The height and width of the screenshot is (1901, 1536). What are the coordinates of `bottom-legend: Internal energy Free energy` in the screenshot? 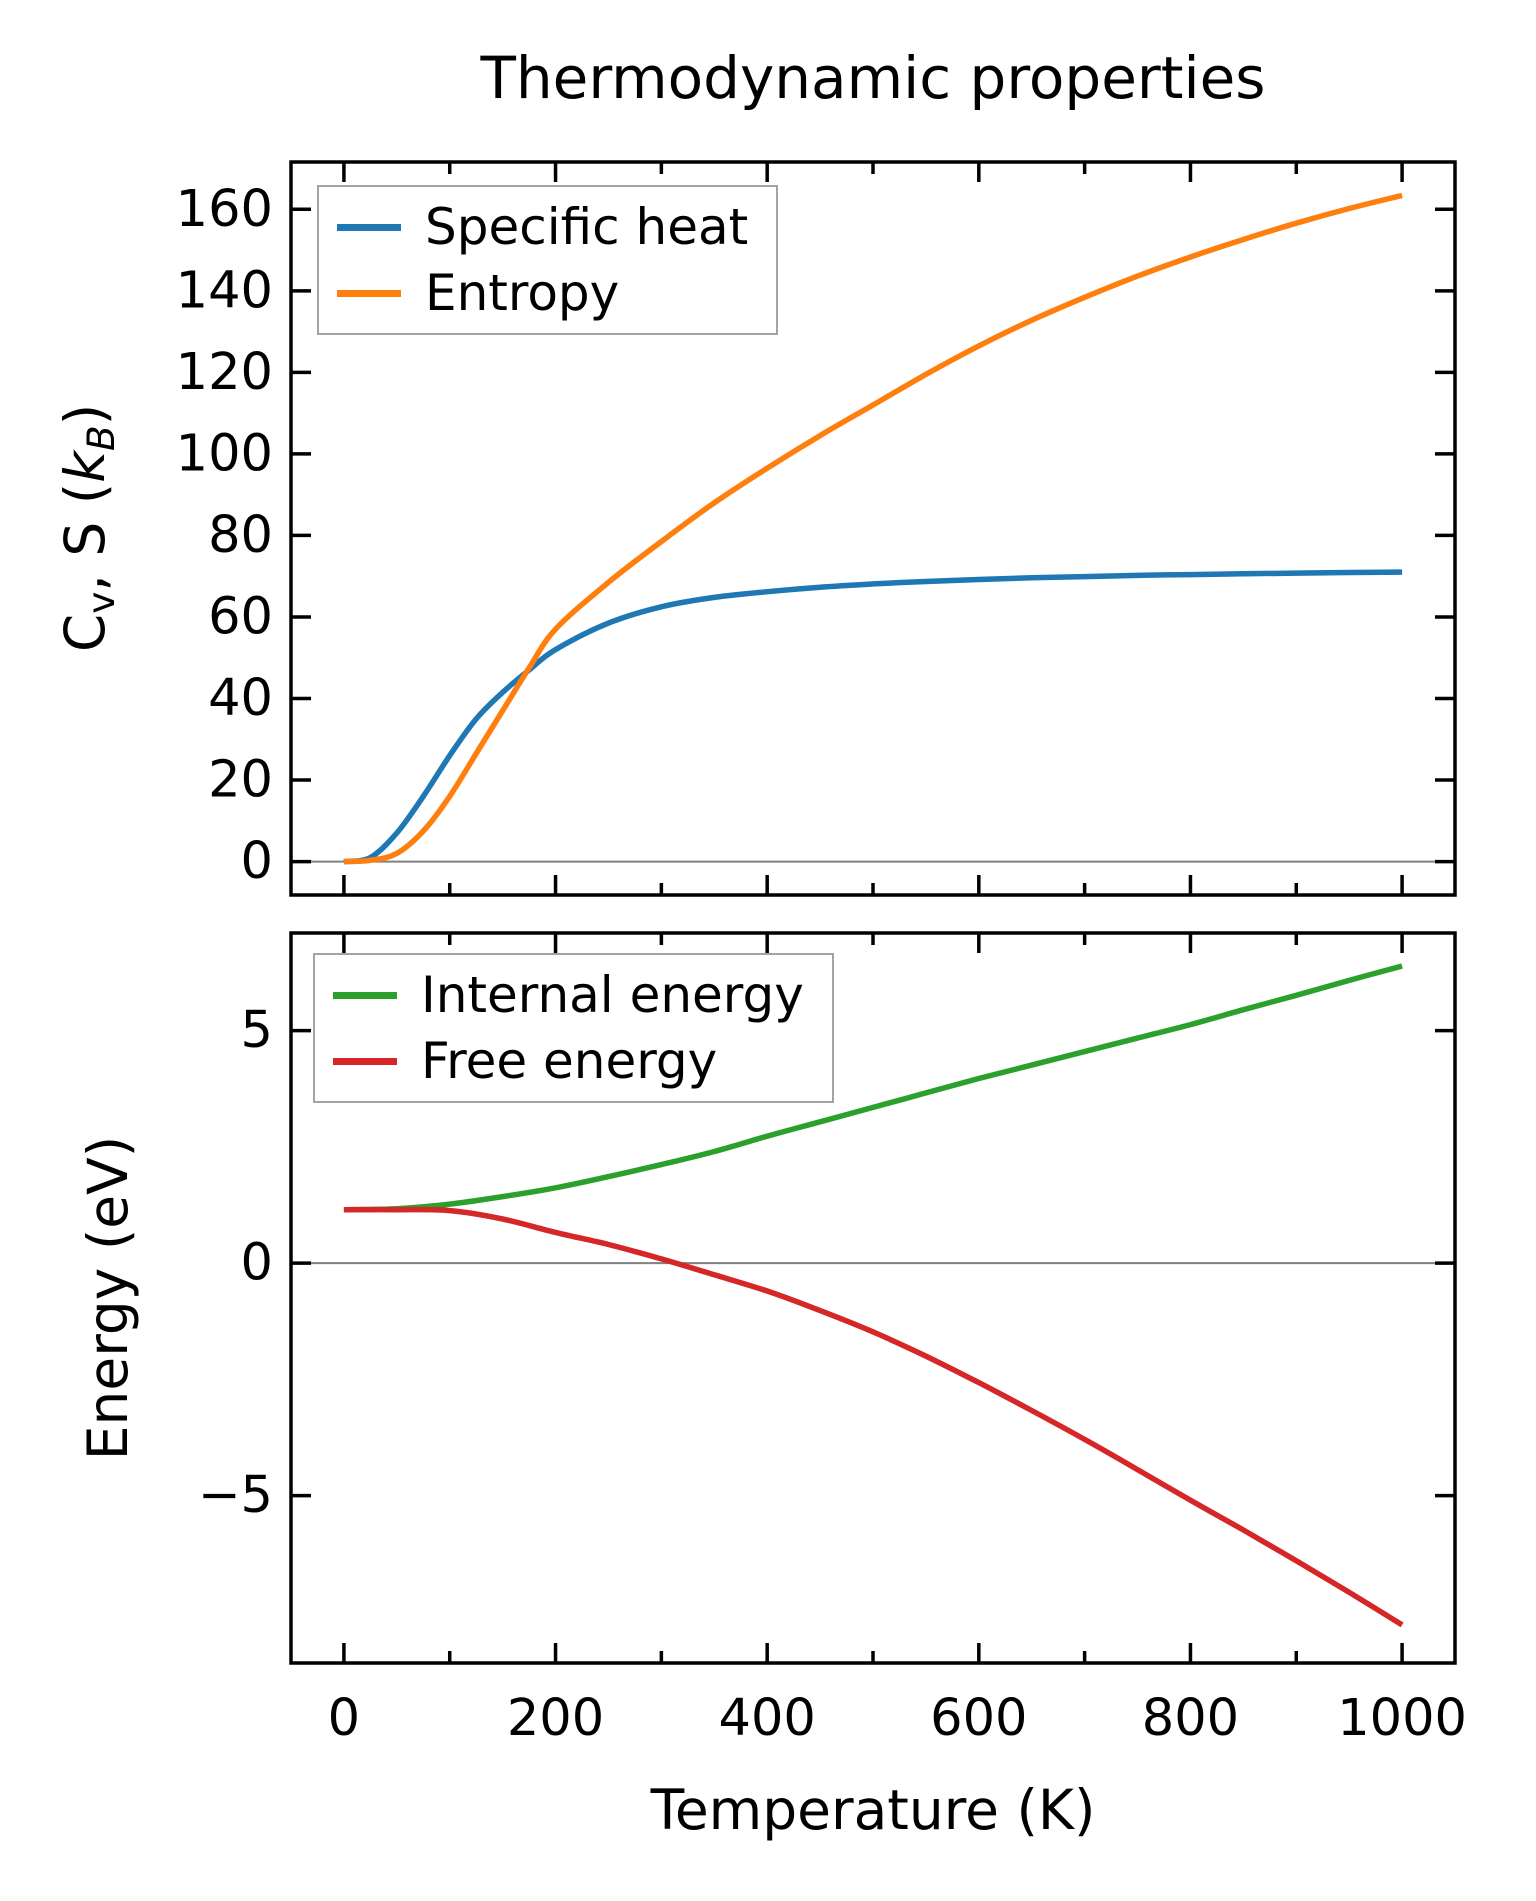 It's located at (573, 1028).